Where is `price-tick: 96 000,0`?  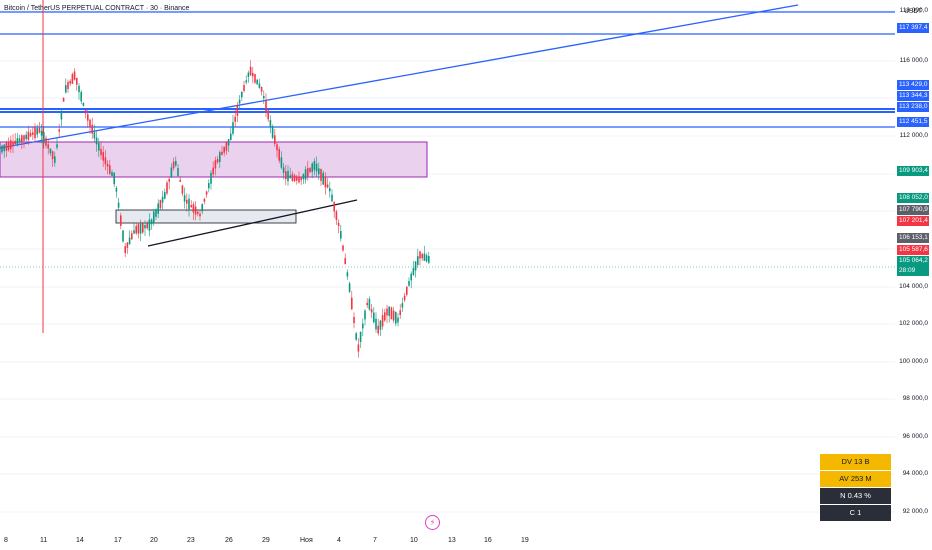
price-tick: 96 000,0 is located at coordinates (915, 436).